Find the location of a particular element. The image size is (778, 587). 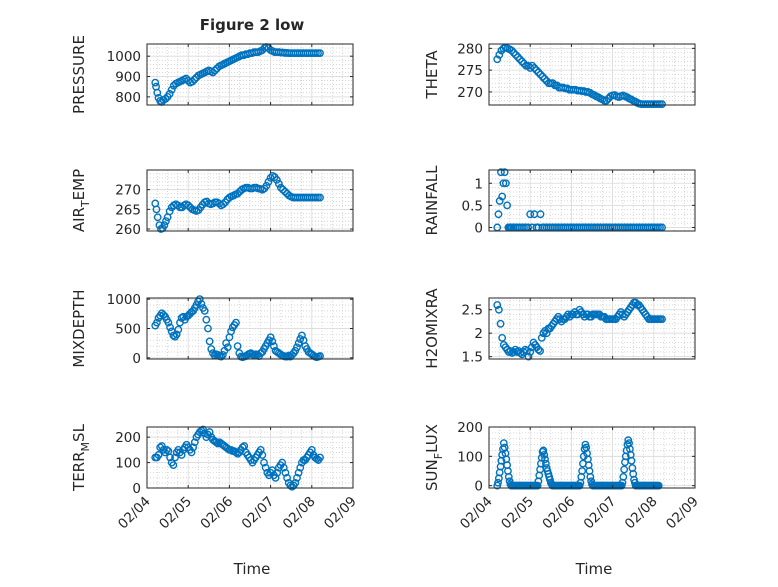

y-tick-label: 800 is located at coordinates (128, 98).